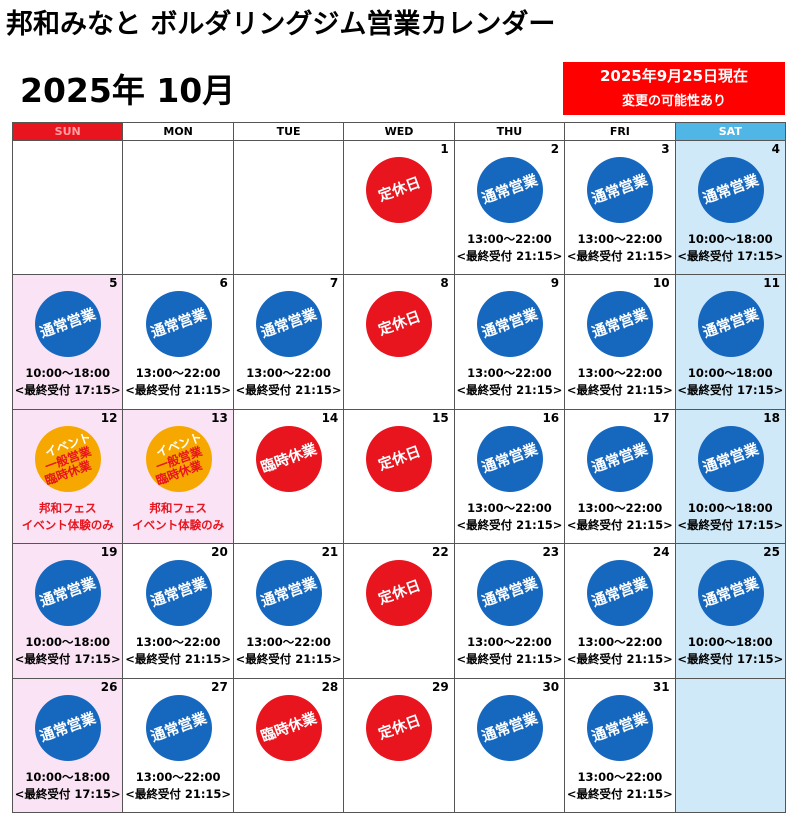  I want to click on day-number: 10, so click(661, 283).